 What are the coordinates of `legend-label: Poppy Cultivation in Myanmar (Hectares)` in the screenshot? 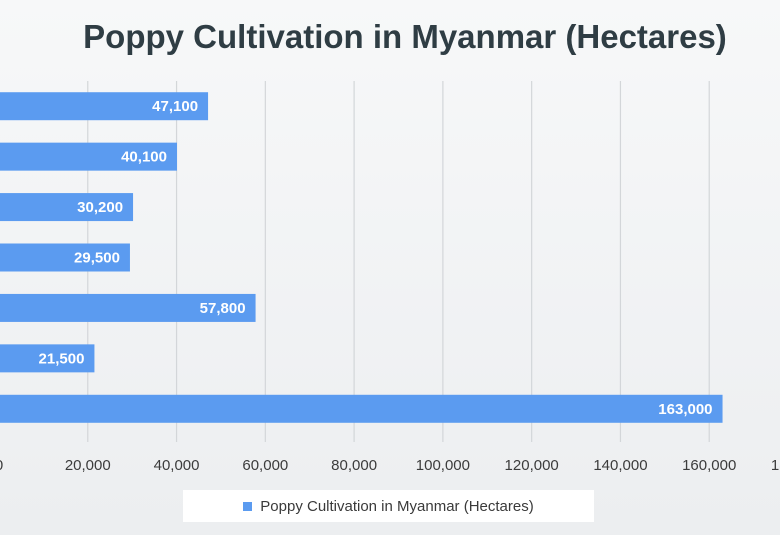 It's located at (397, 506).